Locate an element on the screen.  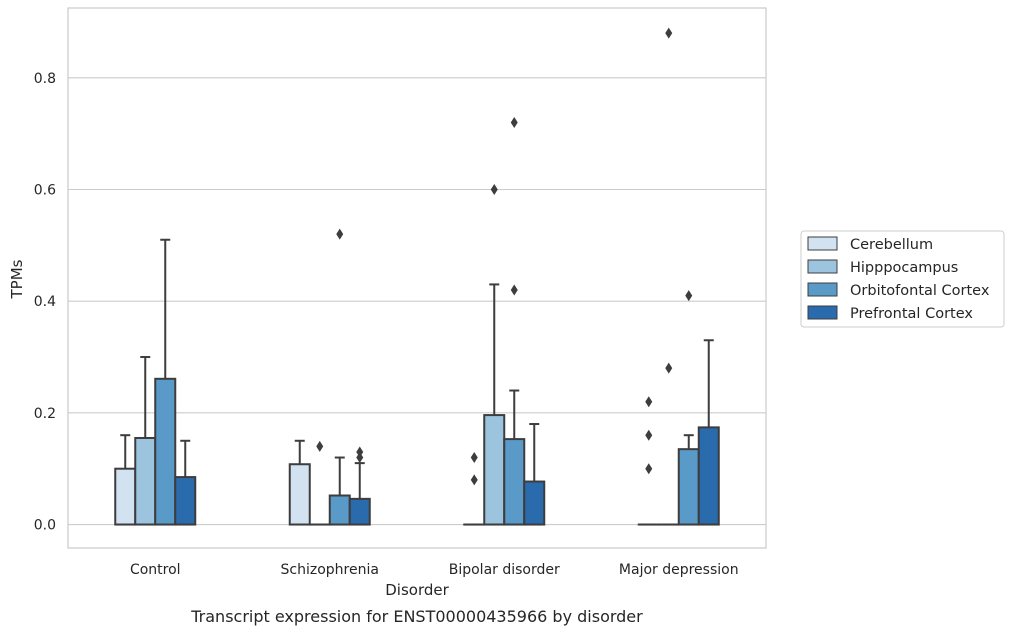
legend-label: Cerebellum is located at coordinates (891, 245).